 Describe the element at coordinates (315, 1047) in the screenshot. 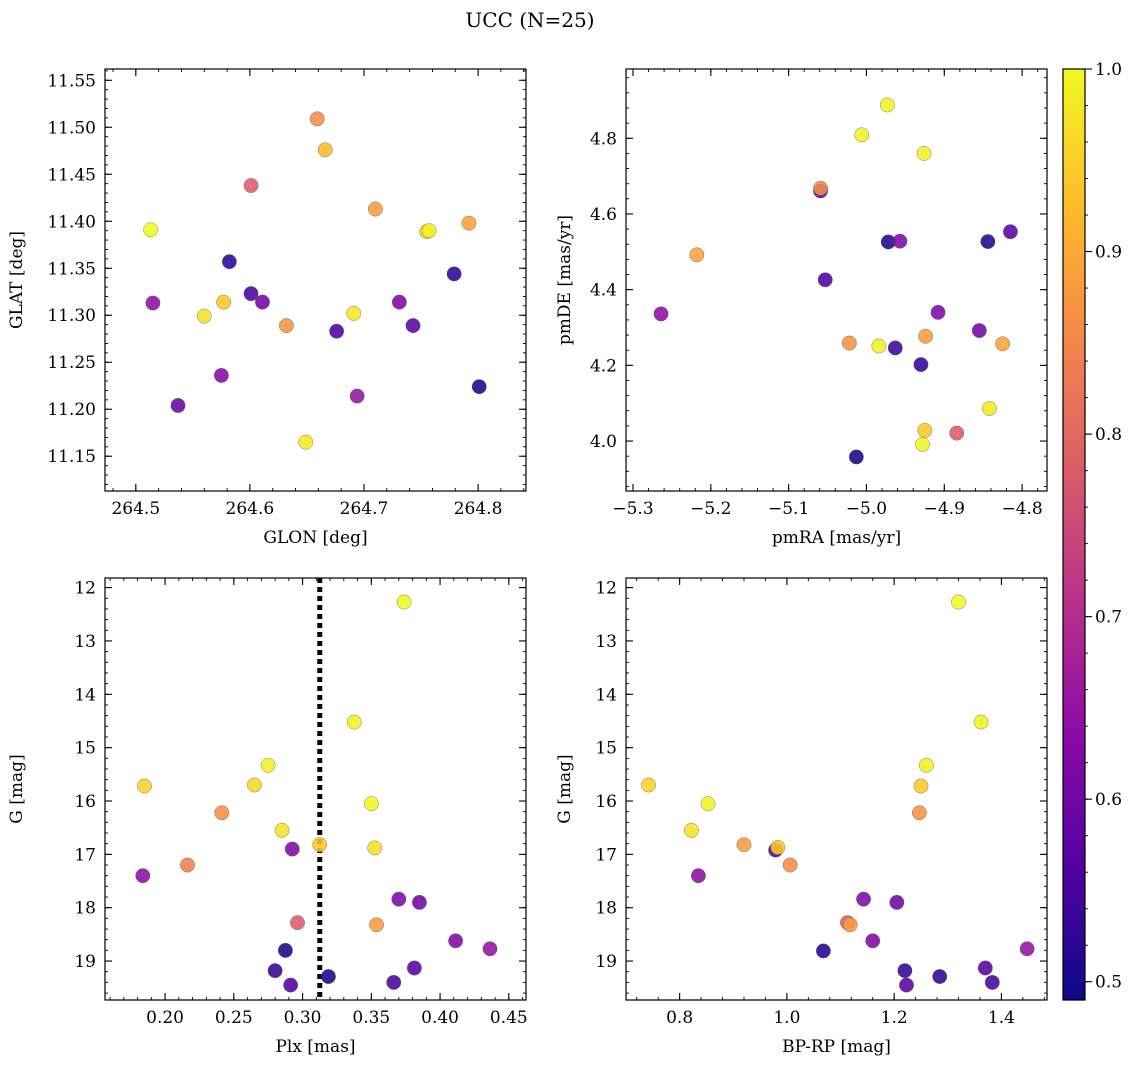

I see `x-axis-label: Plx [mas]` at that location.